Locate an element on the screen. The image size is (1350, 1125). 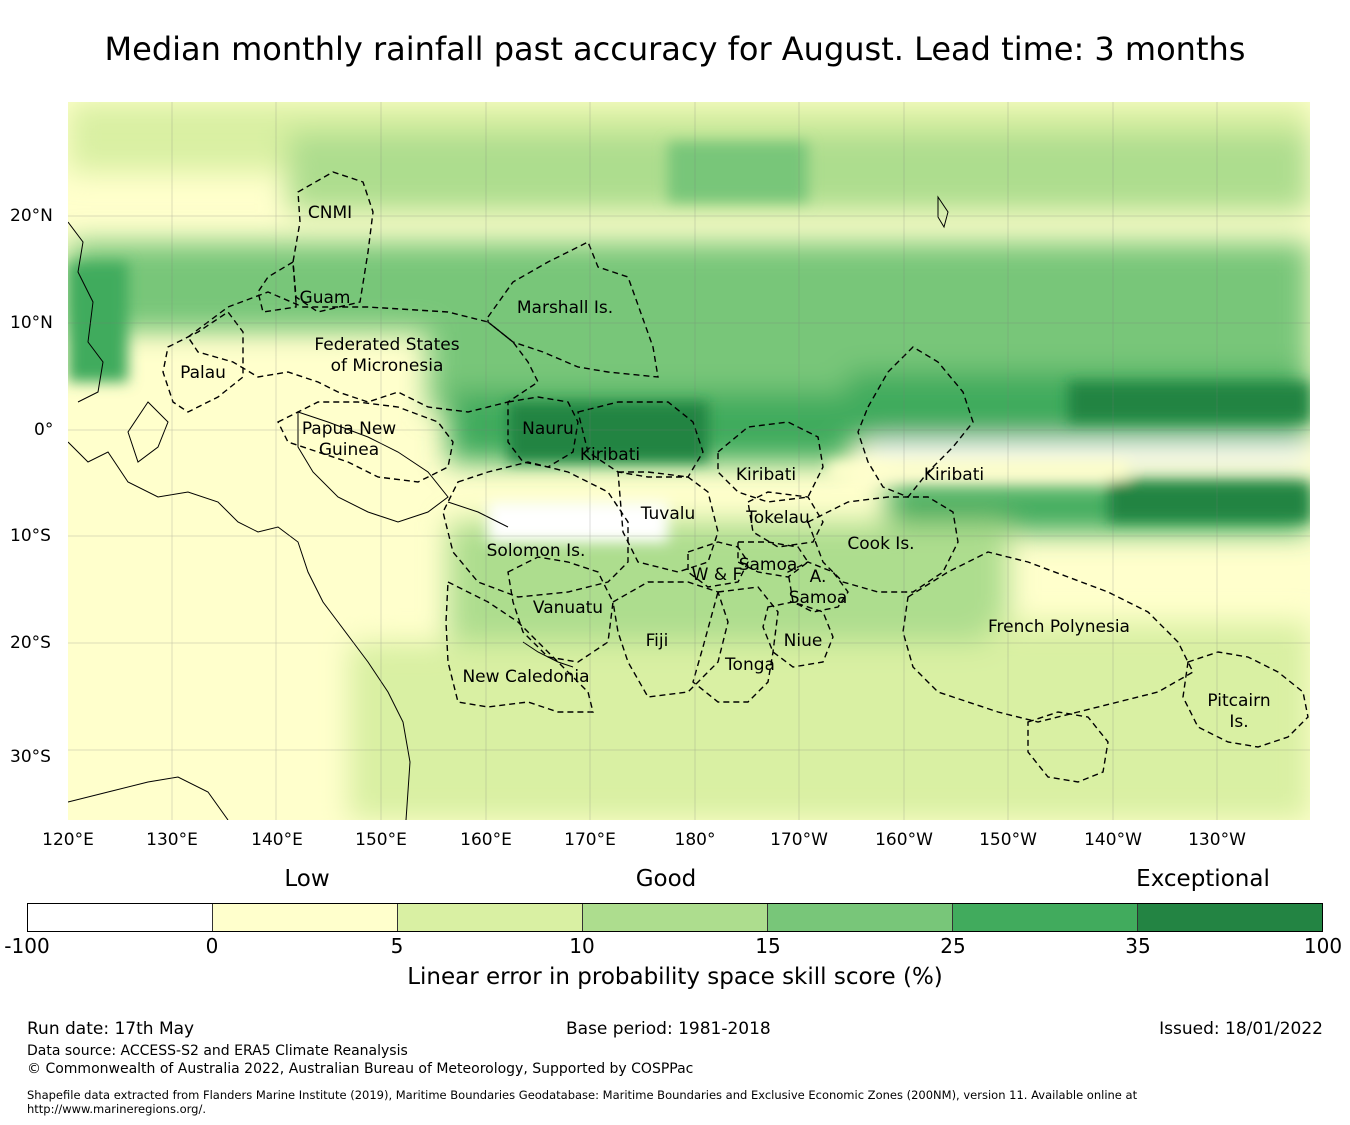
longitude-label: 140°W is located at coordinates (1113, 840).